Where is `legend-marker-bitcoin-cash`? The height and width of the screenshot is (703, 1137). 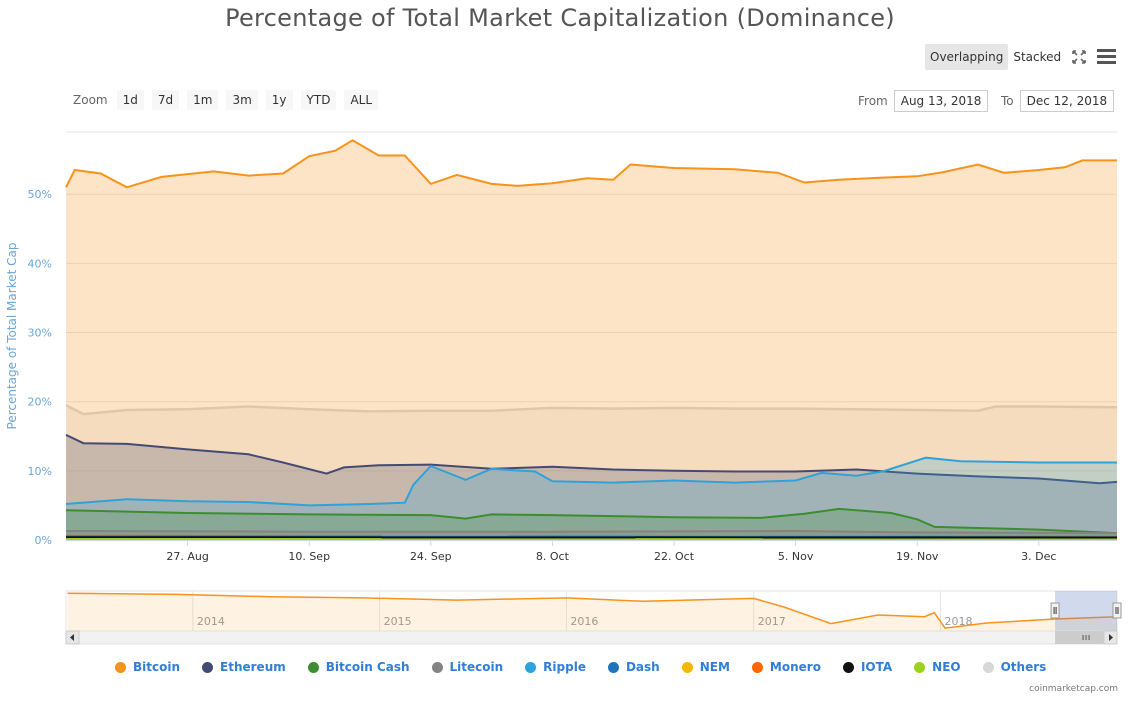
legend-marker-bitcoin-cash is located at coordinates (313, 667).